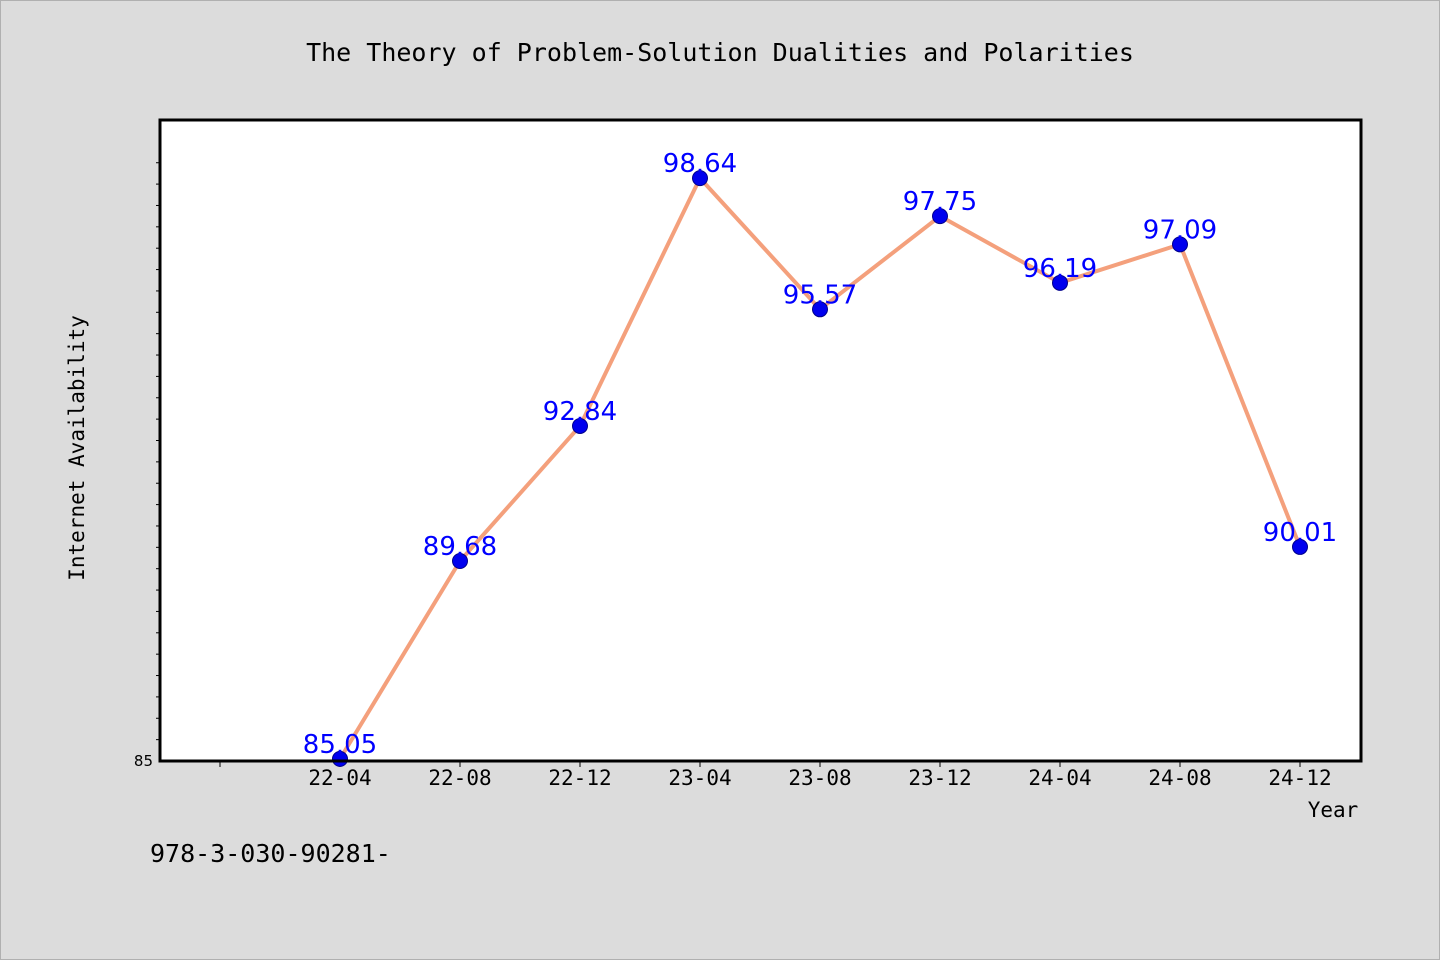  What do you see at coordinates (459, 778) in the screenshot?
I see `x-tick-label: 22-08` at bounding box center [459, 778].